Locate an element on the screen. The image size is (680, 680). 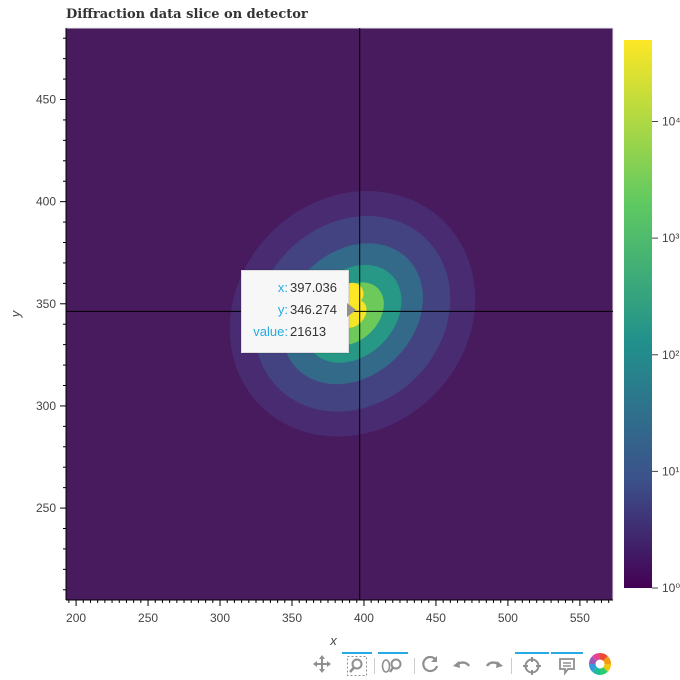
y-axis-label: y is located at coordinates (15, 313).